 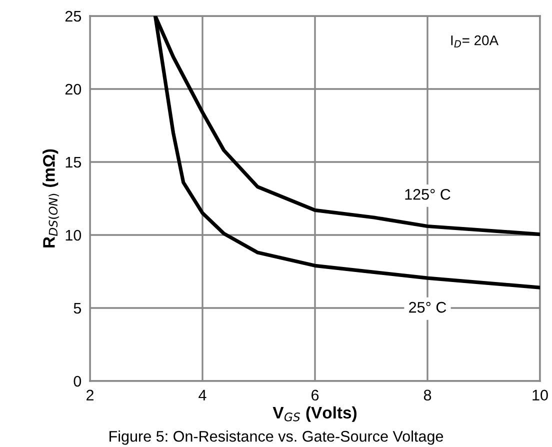 What do you see at coordinates (475, 41) in the screenshot?
I see `annotation: I$_{D}$= 20A` at bounding box center [475, 41].